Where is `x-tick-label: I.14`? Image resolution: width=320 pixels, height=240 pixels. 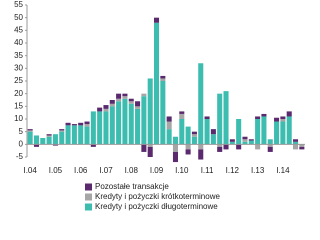
x-tick-label: I.14 is located at coordinates (283, 170).